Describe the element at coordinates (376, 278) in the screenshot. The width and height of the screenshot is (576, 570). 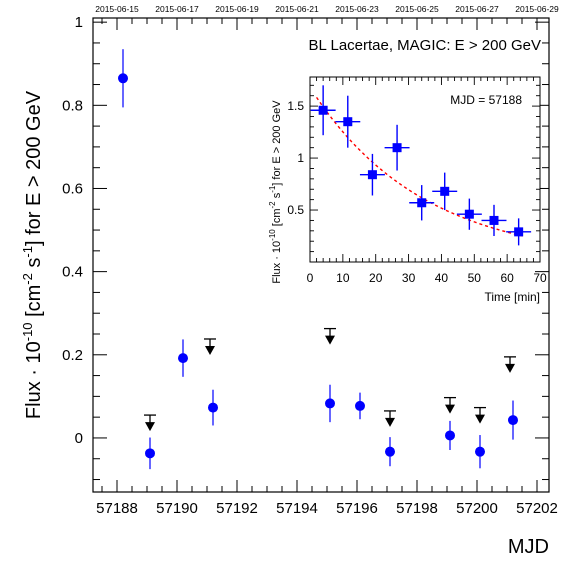
I see `inset-x-tick-label: 20` at that location.